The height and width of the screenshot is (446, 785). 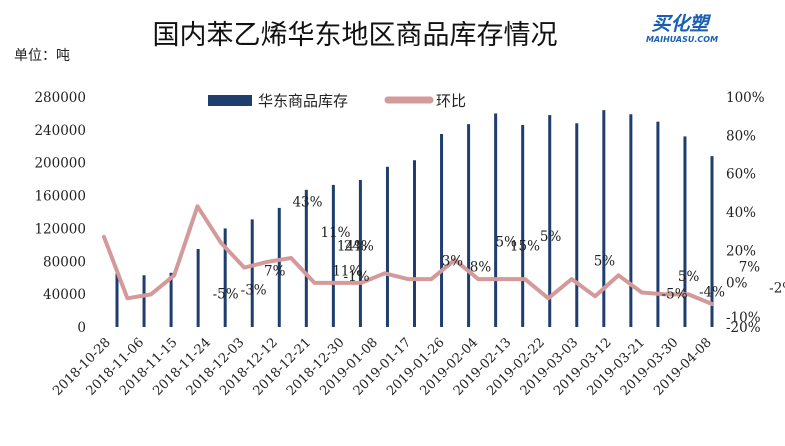 I want to click on legend-swatch-bar, so click(x=230, y=100).